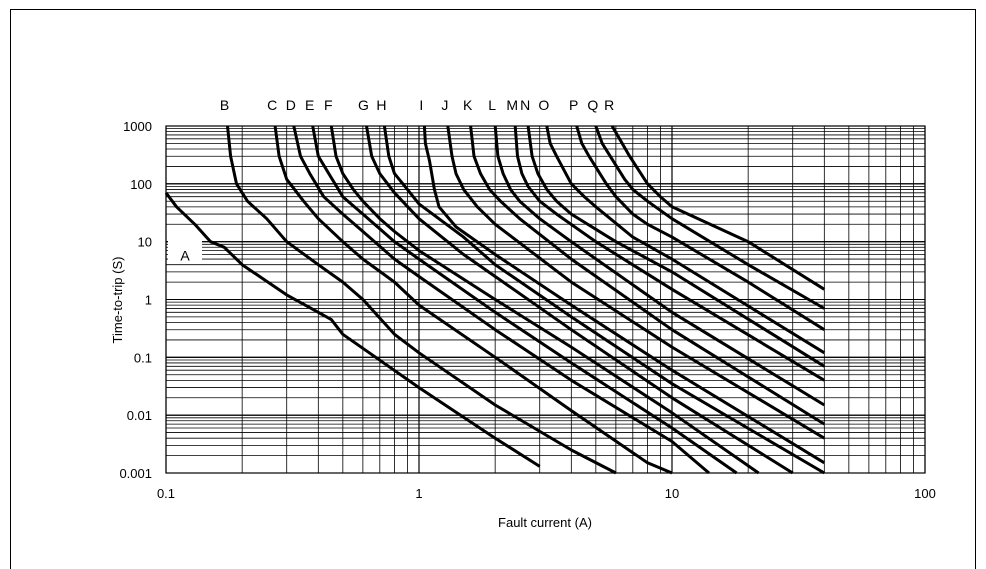 The image size is (986, 569). I want to click on curve-label-m: M, so click(512, 105).